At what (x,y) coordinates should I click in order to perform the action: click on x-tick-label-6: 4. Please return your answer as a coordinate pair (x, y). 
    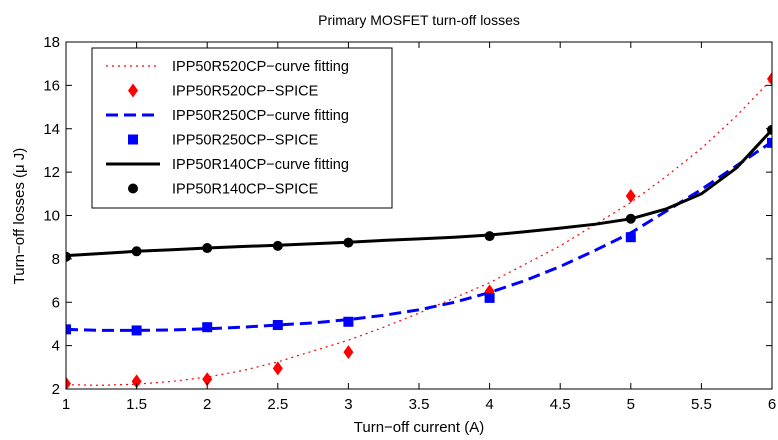
    Looking at the image, I should click on (489, 404).